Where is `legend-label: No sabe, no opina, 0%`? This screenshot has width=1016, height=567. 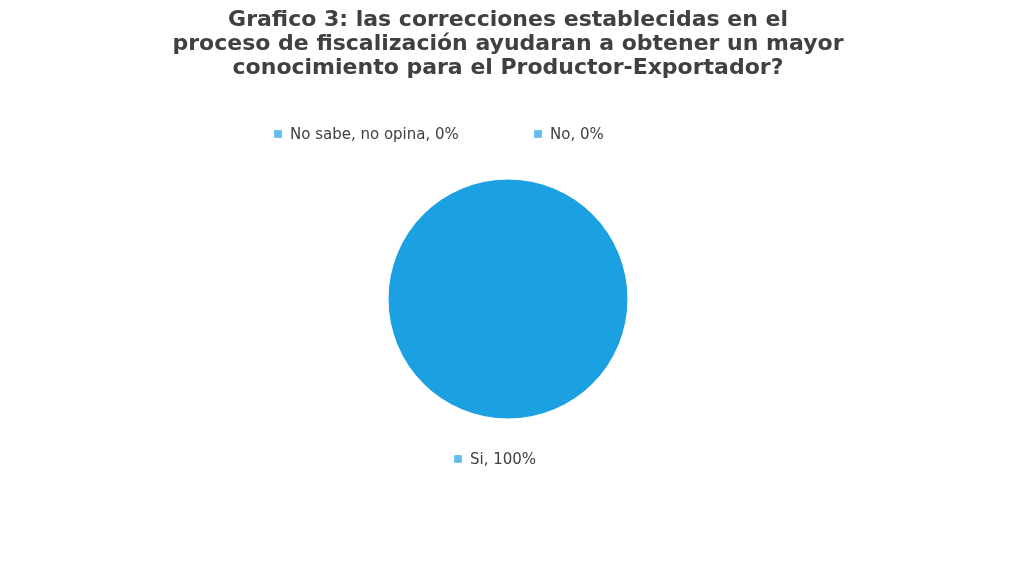 legend-label: No sabe, no opina, 0% is located at coordinates (374, 134).